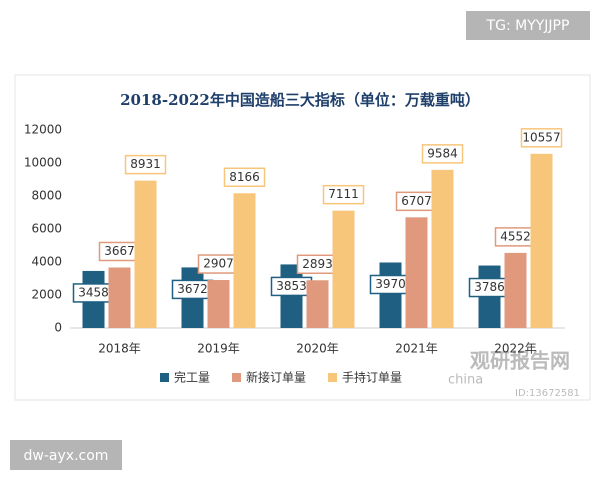  Describe the element at coordinates (192, 377) in the screenshot. I see `legend-label: 完工量` at that location.